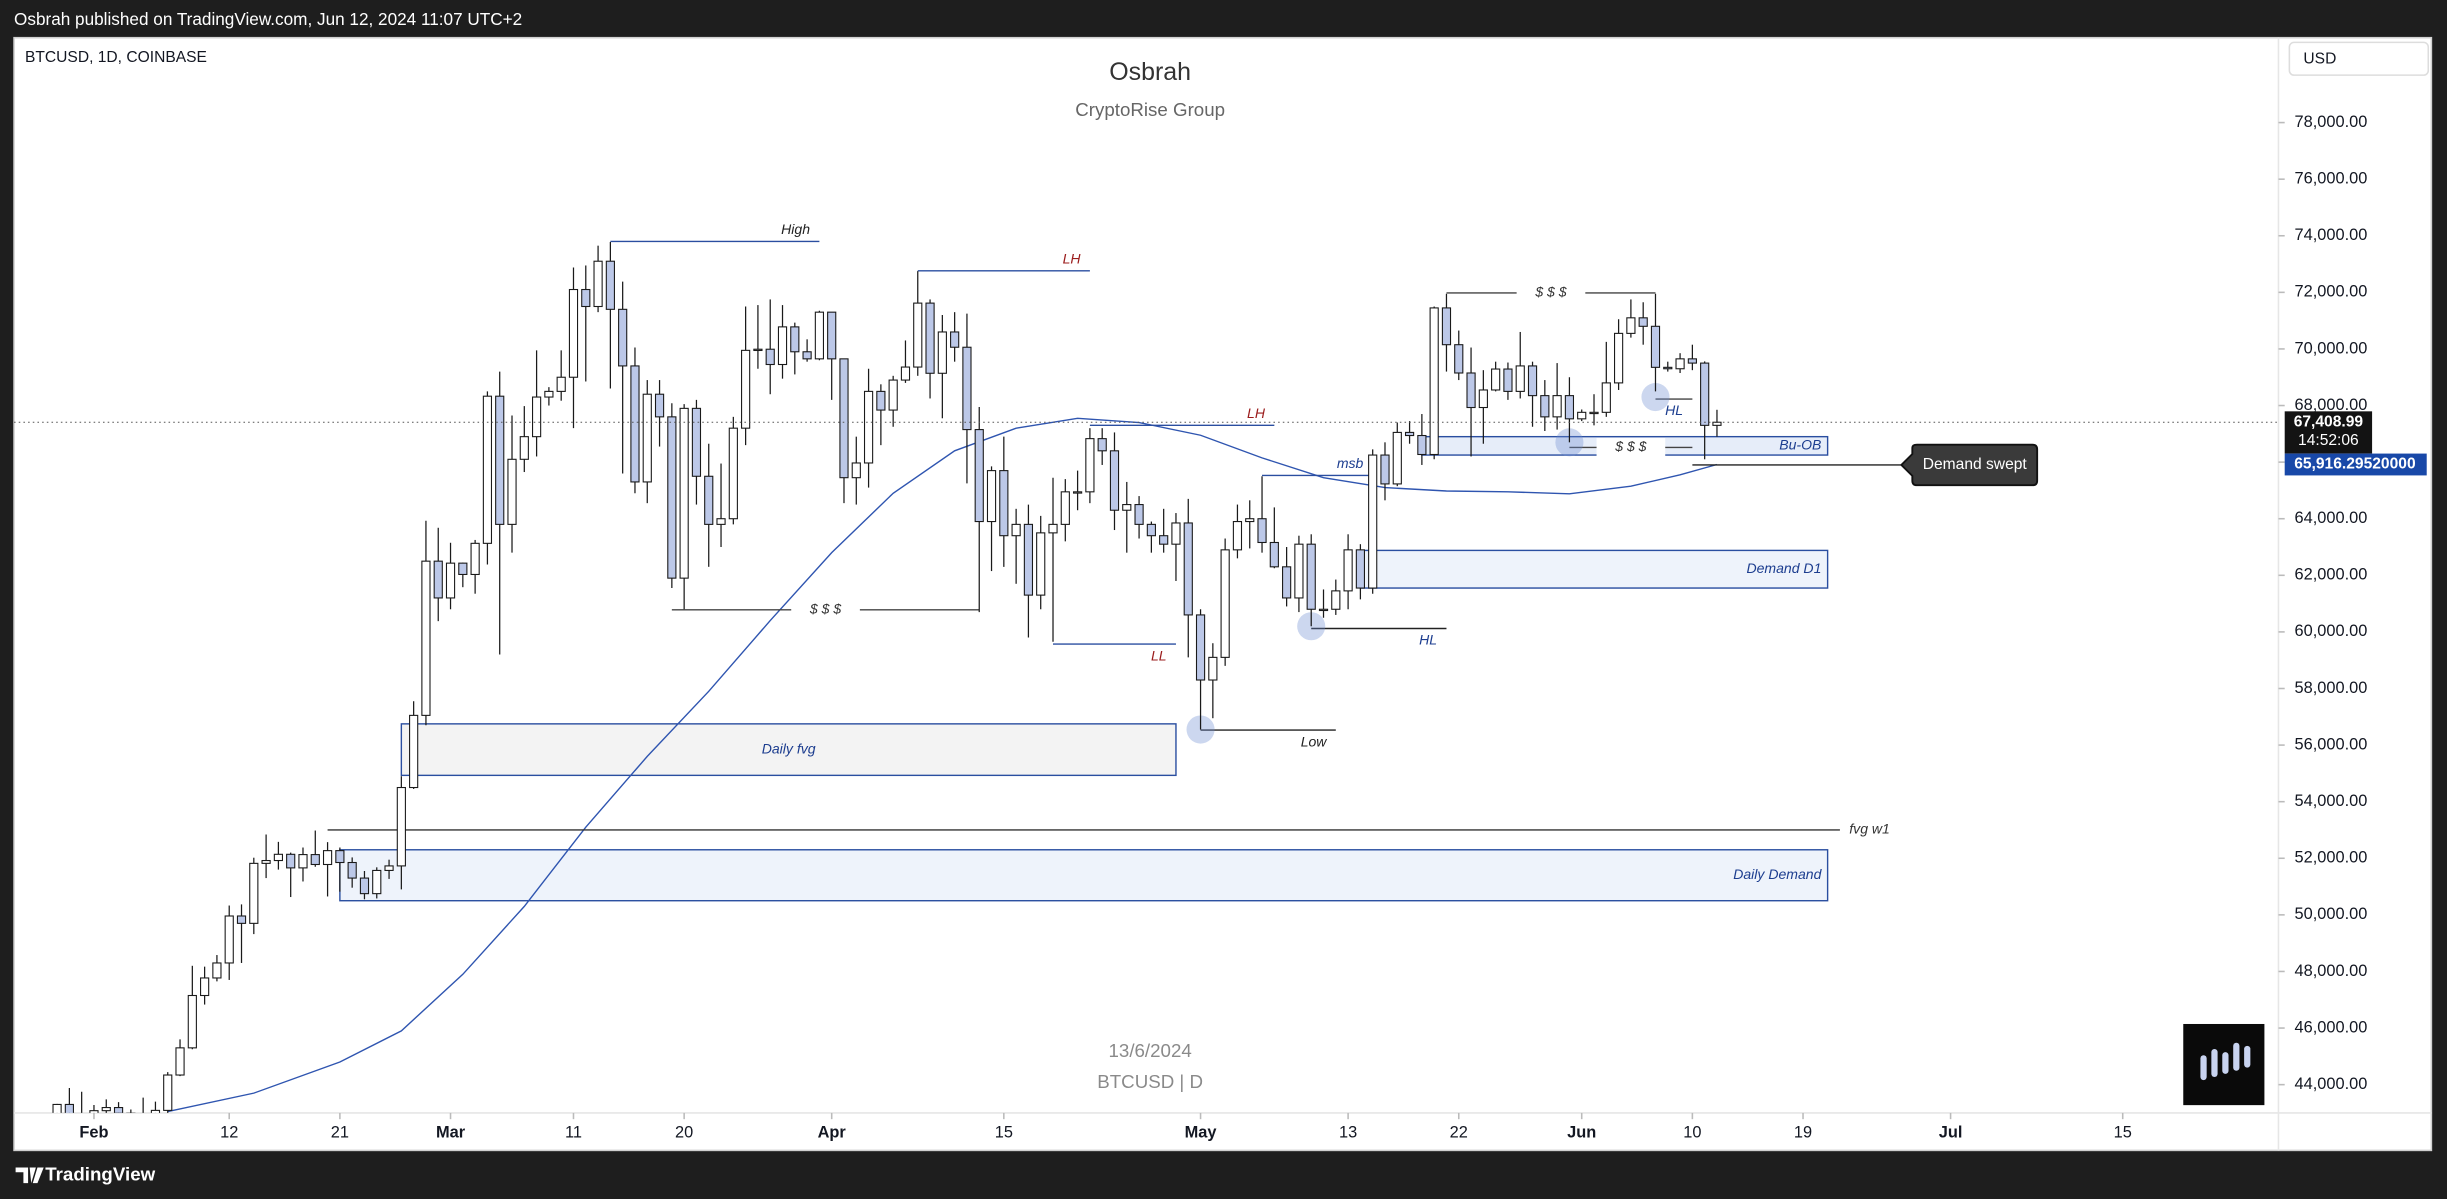 The width and height of the screenshot is (2447, 1199). What do you see at coordinates (451, 1133) in the screenshot?
I see `x-tick-label: Mar` at bounding box center [451, 1133].